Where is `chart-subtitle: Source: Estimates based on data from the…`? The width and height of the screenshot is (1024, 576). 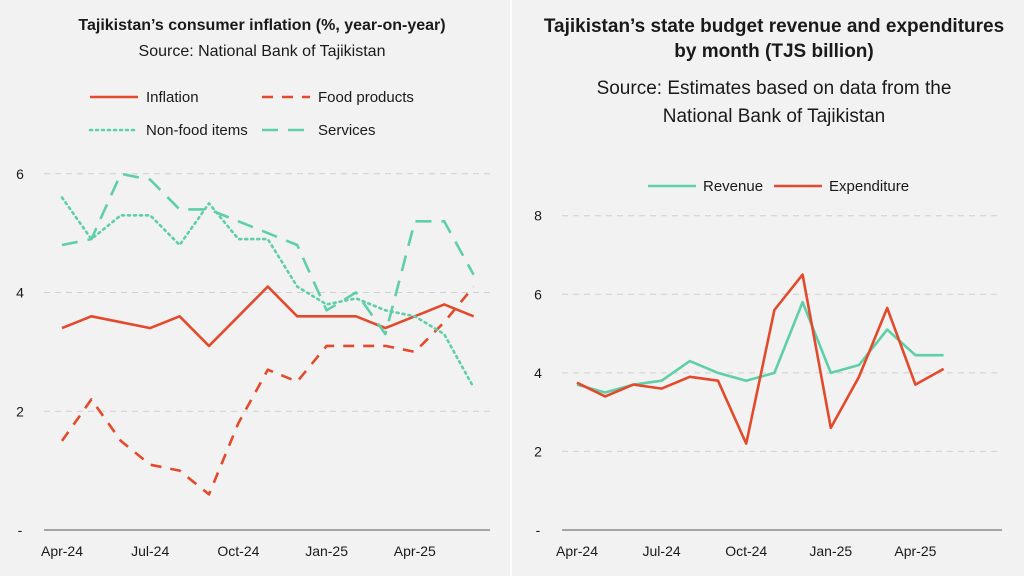 chart-subtitle: Source: Estimates based on data from the… is located at coordinates (774, 102).